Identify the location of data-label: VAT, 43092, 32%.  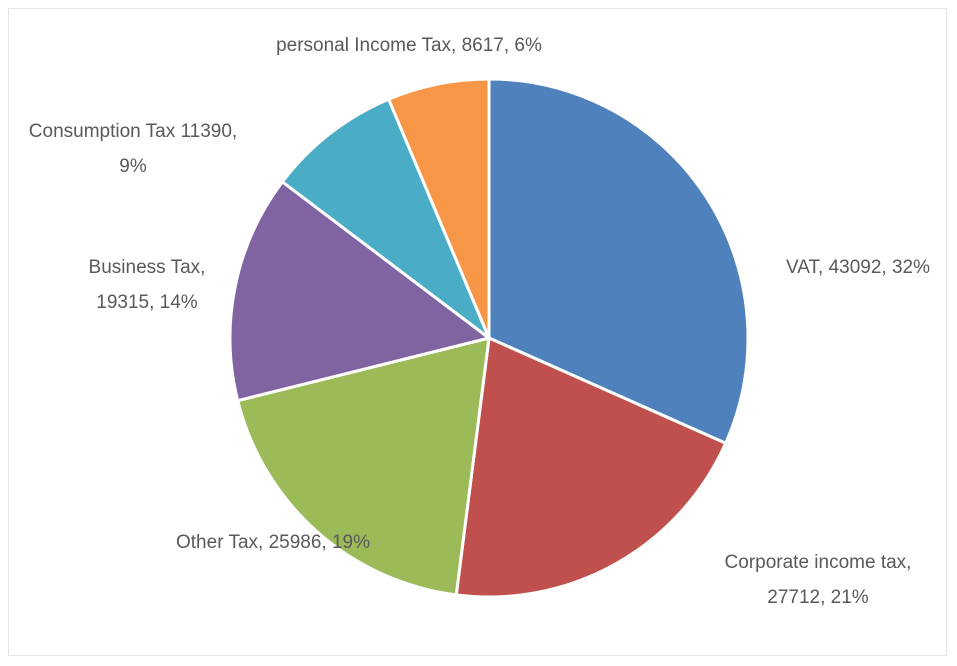
(857, 267).